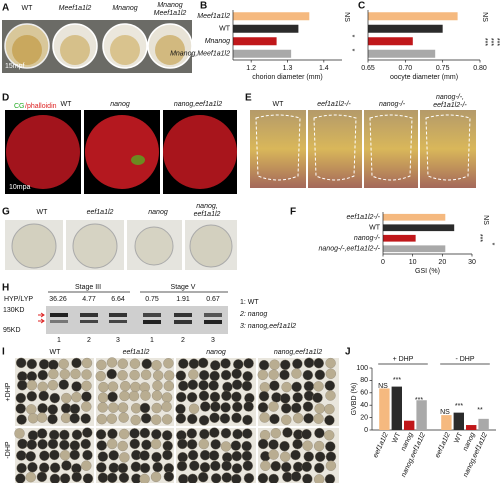 Image resolution: width=500 pixels, height=483 pixels. Describe the element at coordinates (3, 352) in the screenshot. I see `panel-label: I` at that location.